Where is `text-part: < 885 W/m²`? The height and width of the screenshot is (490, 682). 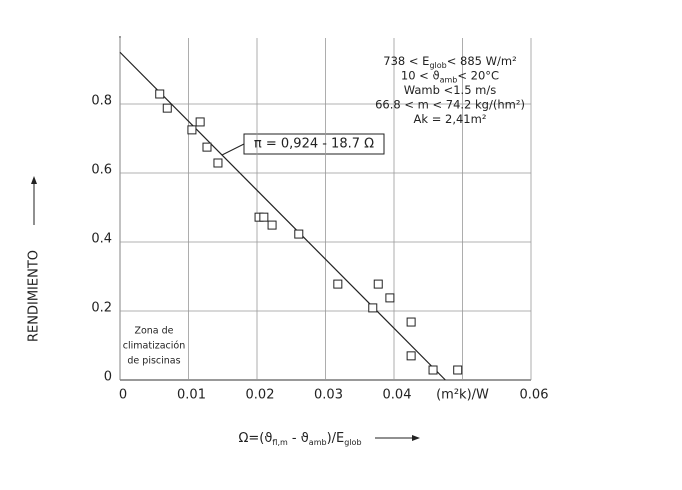 text-part: < 885 W/m² is located at coordinates (482, 61).